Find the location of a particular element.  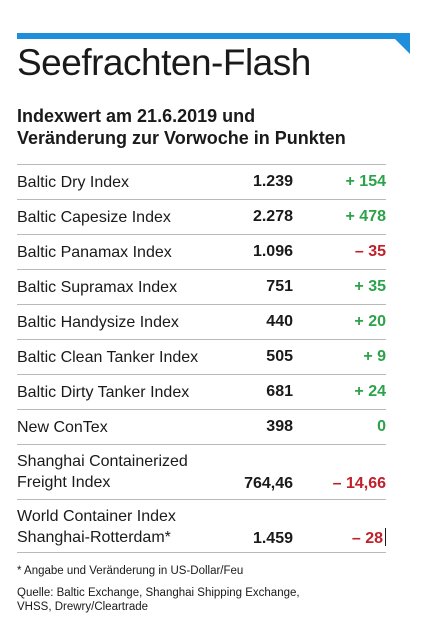

index-change: – 28 is located at coordinates (339, 541).